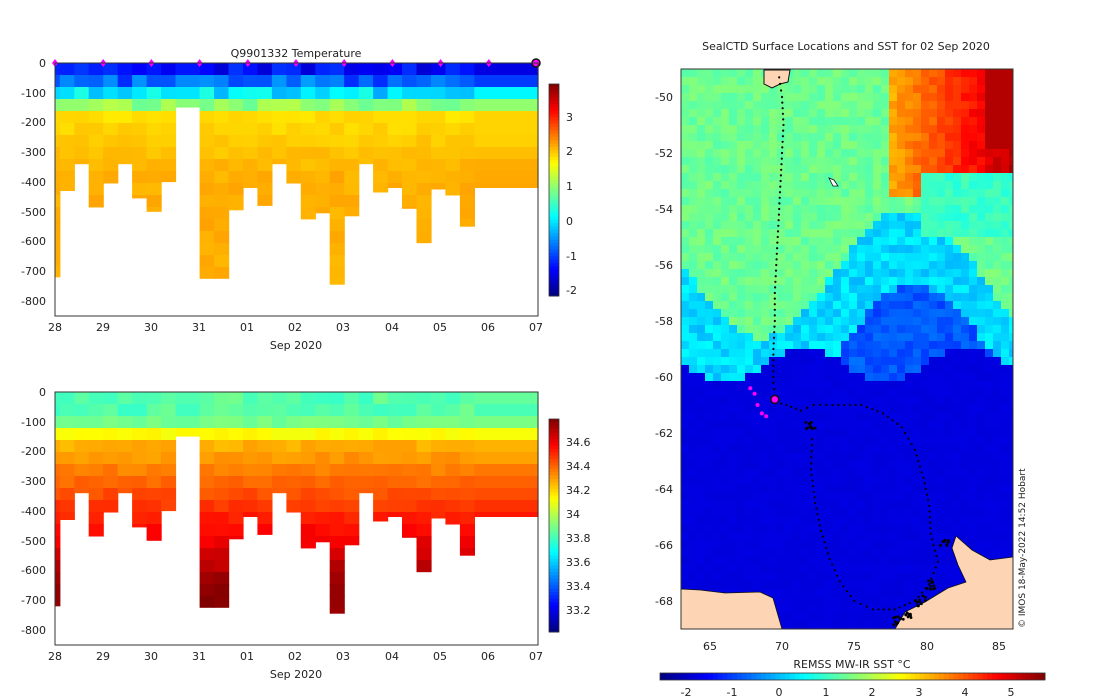 This screenshot has width=1100, height=700. I want to click on current-position-marker, so click(775, 399).